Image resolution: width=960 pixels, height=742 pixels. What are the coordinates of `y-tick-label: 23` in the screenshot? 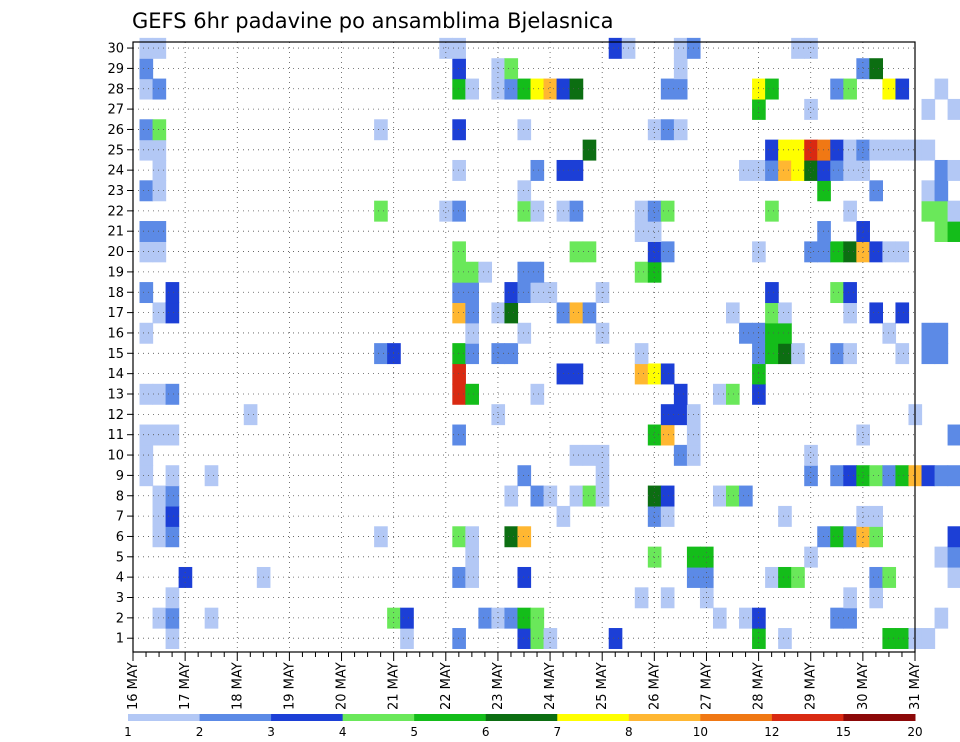 It's located at (115, 191).